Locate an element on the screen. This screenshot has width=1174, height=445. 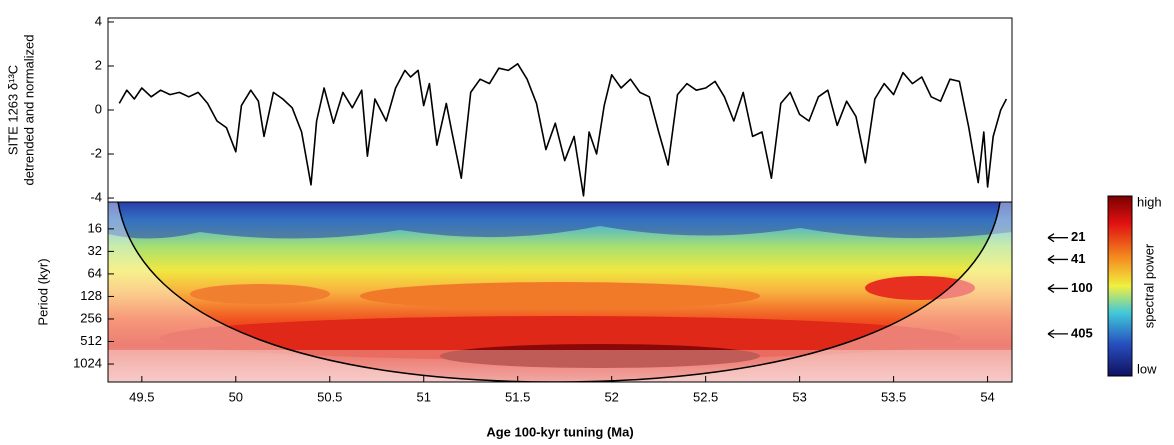
y-tick-label: -2 is located at coordinates (96, 152).